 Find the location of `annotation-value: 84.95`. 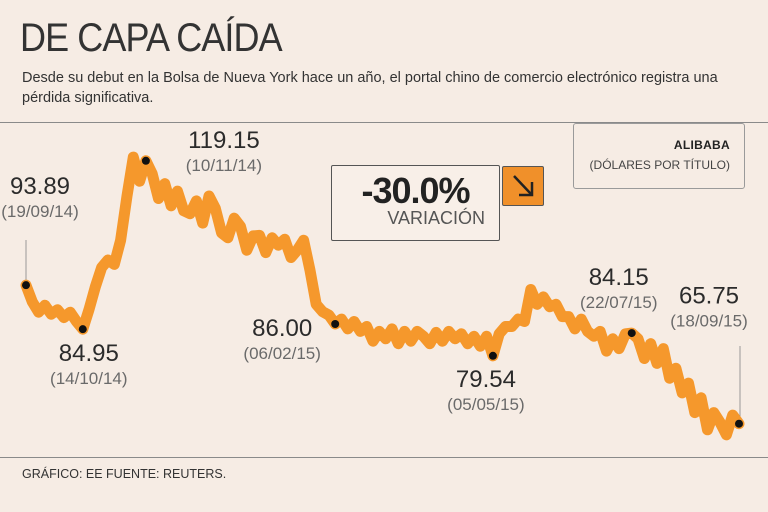

annotation-value: 84.95 is located at coordinates (89, 353).